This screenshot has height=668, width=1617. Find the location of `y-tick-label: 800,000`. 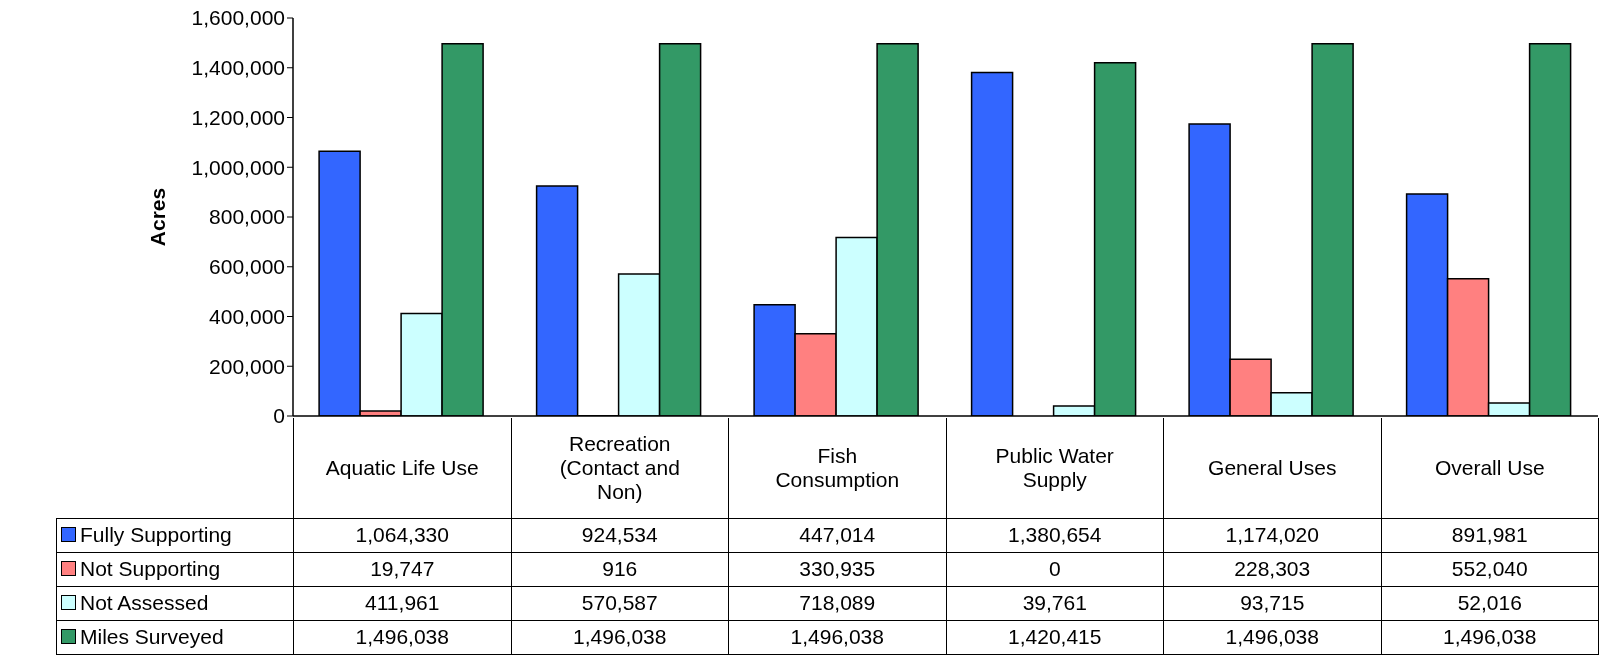

y-tick-label: 800,000 is located at coordinates (247, 217).